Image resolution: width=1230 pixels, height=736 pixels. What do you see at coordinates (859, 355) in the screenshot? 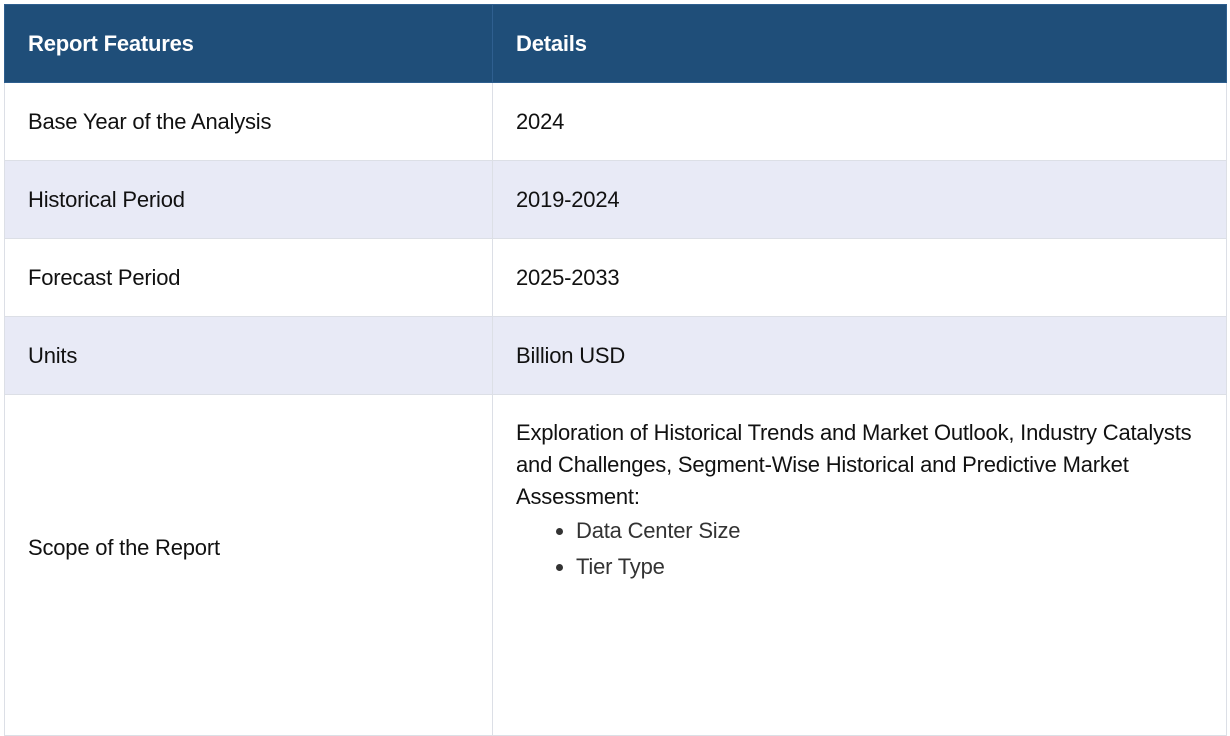
I see `detail-cell: Billion USD` at bounding box center [859, 355].